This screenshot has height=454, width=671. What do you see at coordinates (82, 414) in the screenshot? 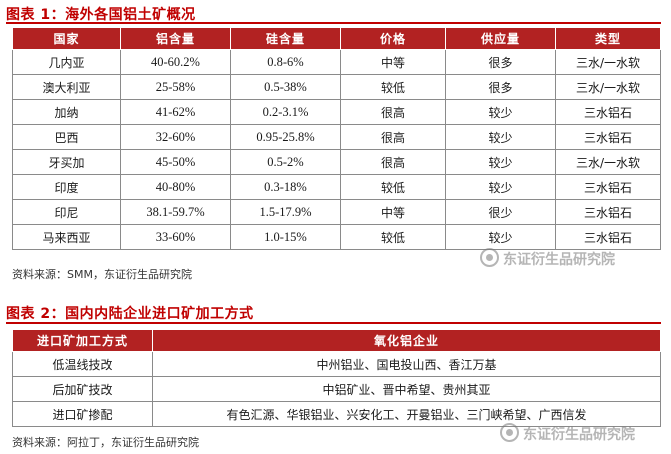
I see `table-cell: 进口矿掺配` at bounding box center [82, 414].